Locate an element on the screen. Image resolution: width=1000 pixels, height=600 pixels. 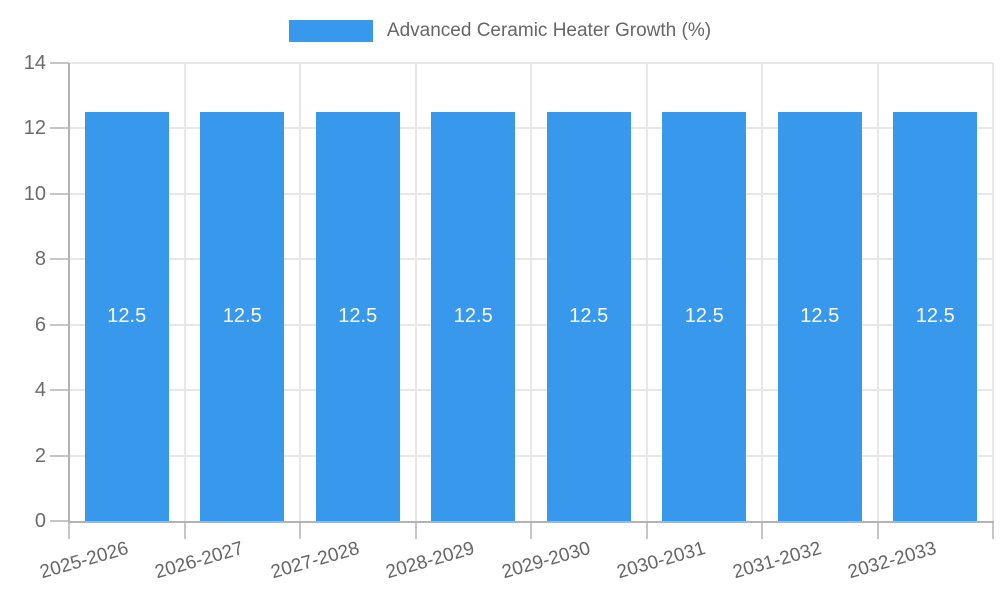
y-tick-label: 4 is located at coordinates (40, 390).